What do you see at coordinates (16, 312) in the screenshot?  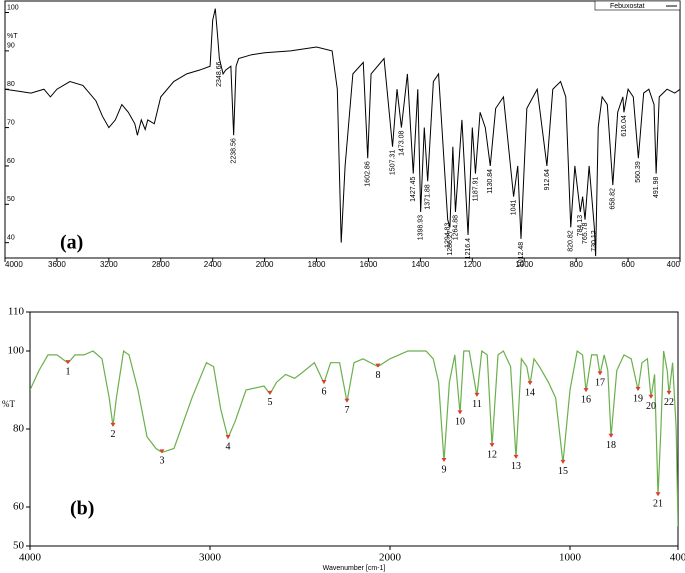 I see `y-tick-label: 110` at bounding box center [16, 312].